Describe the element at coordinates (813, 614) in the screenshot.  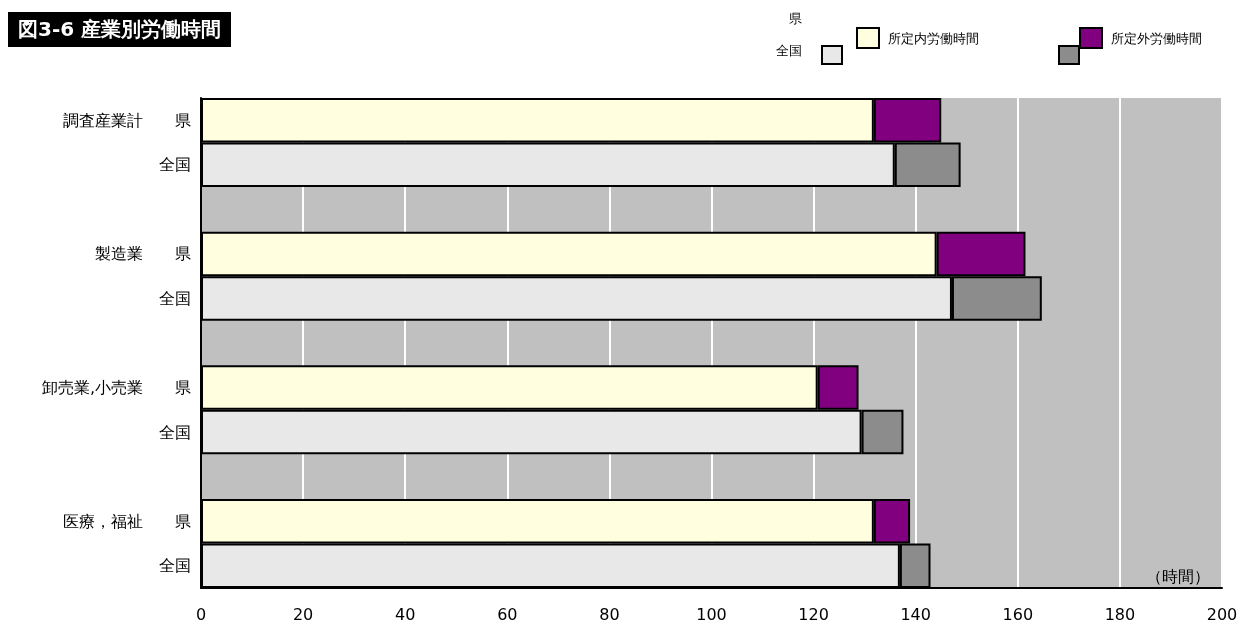
I see `x-tick-label: 120` at that location.